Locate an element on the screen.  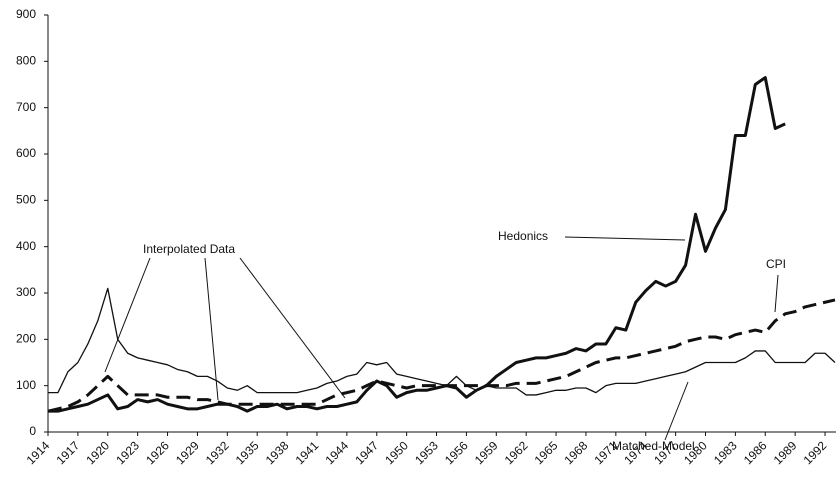
x-tick-label: 1926 is located at coordinates (157, 452).